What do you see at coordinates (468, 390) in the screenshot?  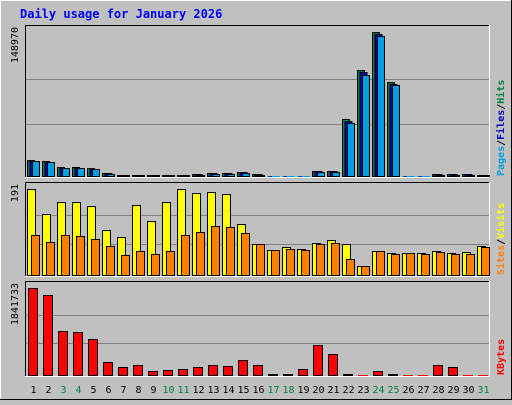 I see `x-tick-label: 30` at bounding box center [468, 390].